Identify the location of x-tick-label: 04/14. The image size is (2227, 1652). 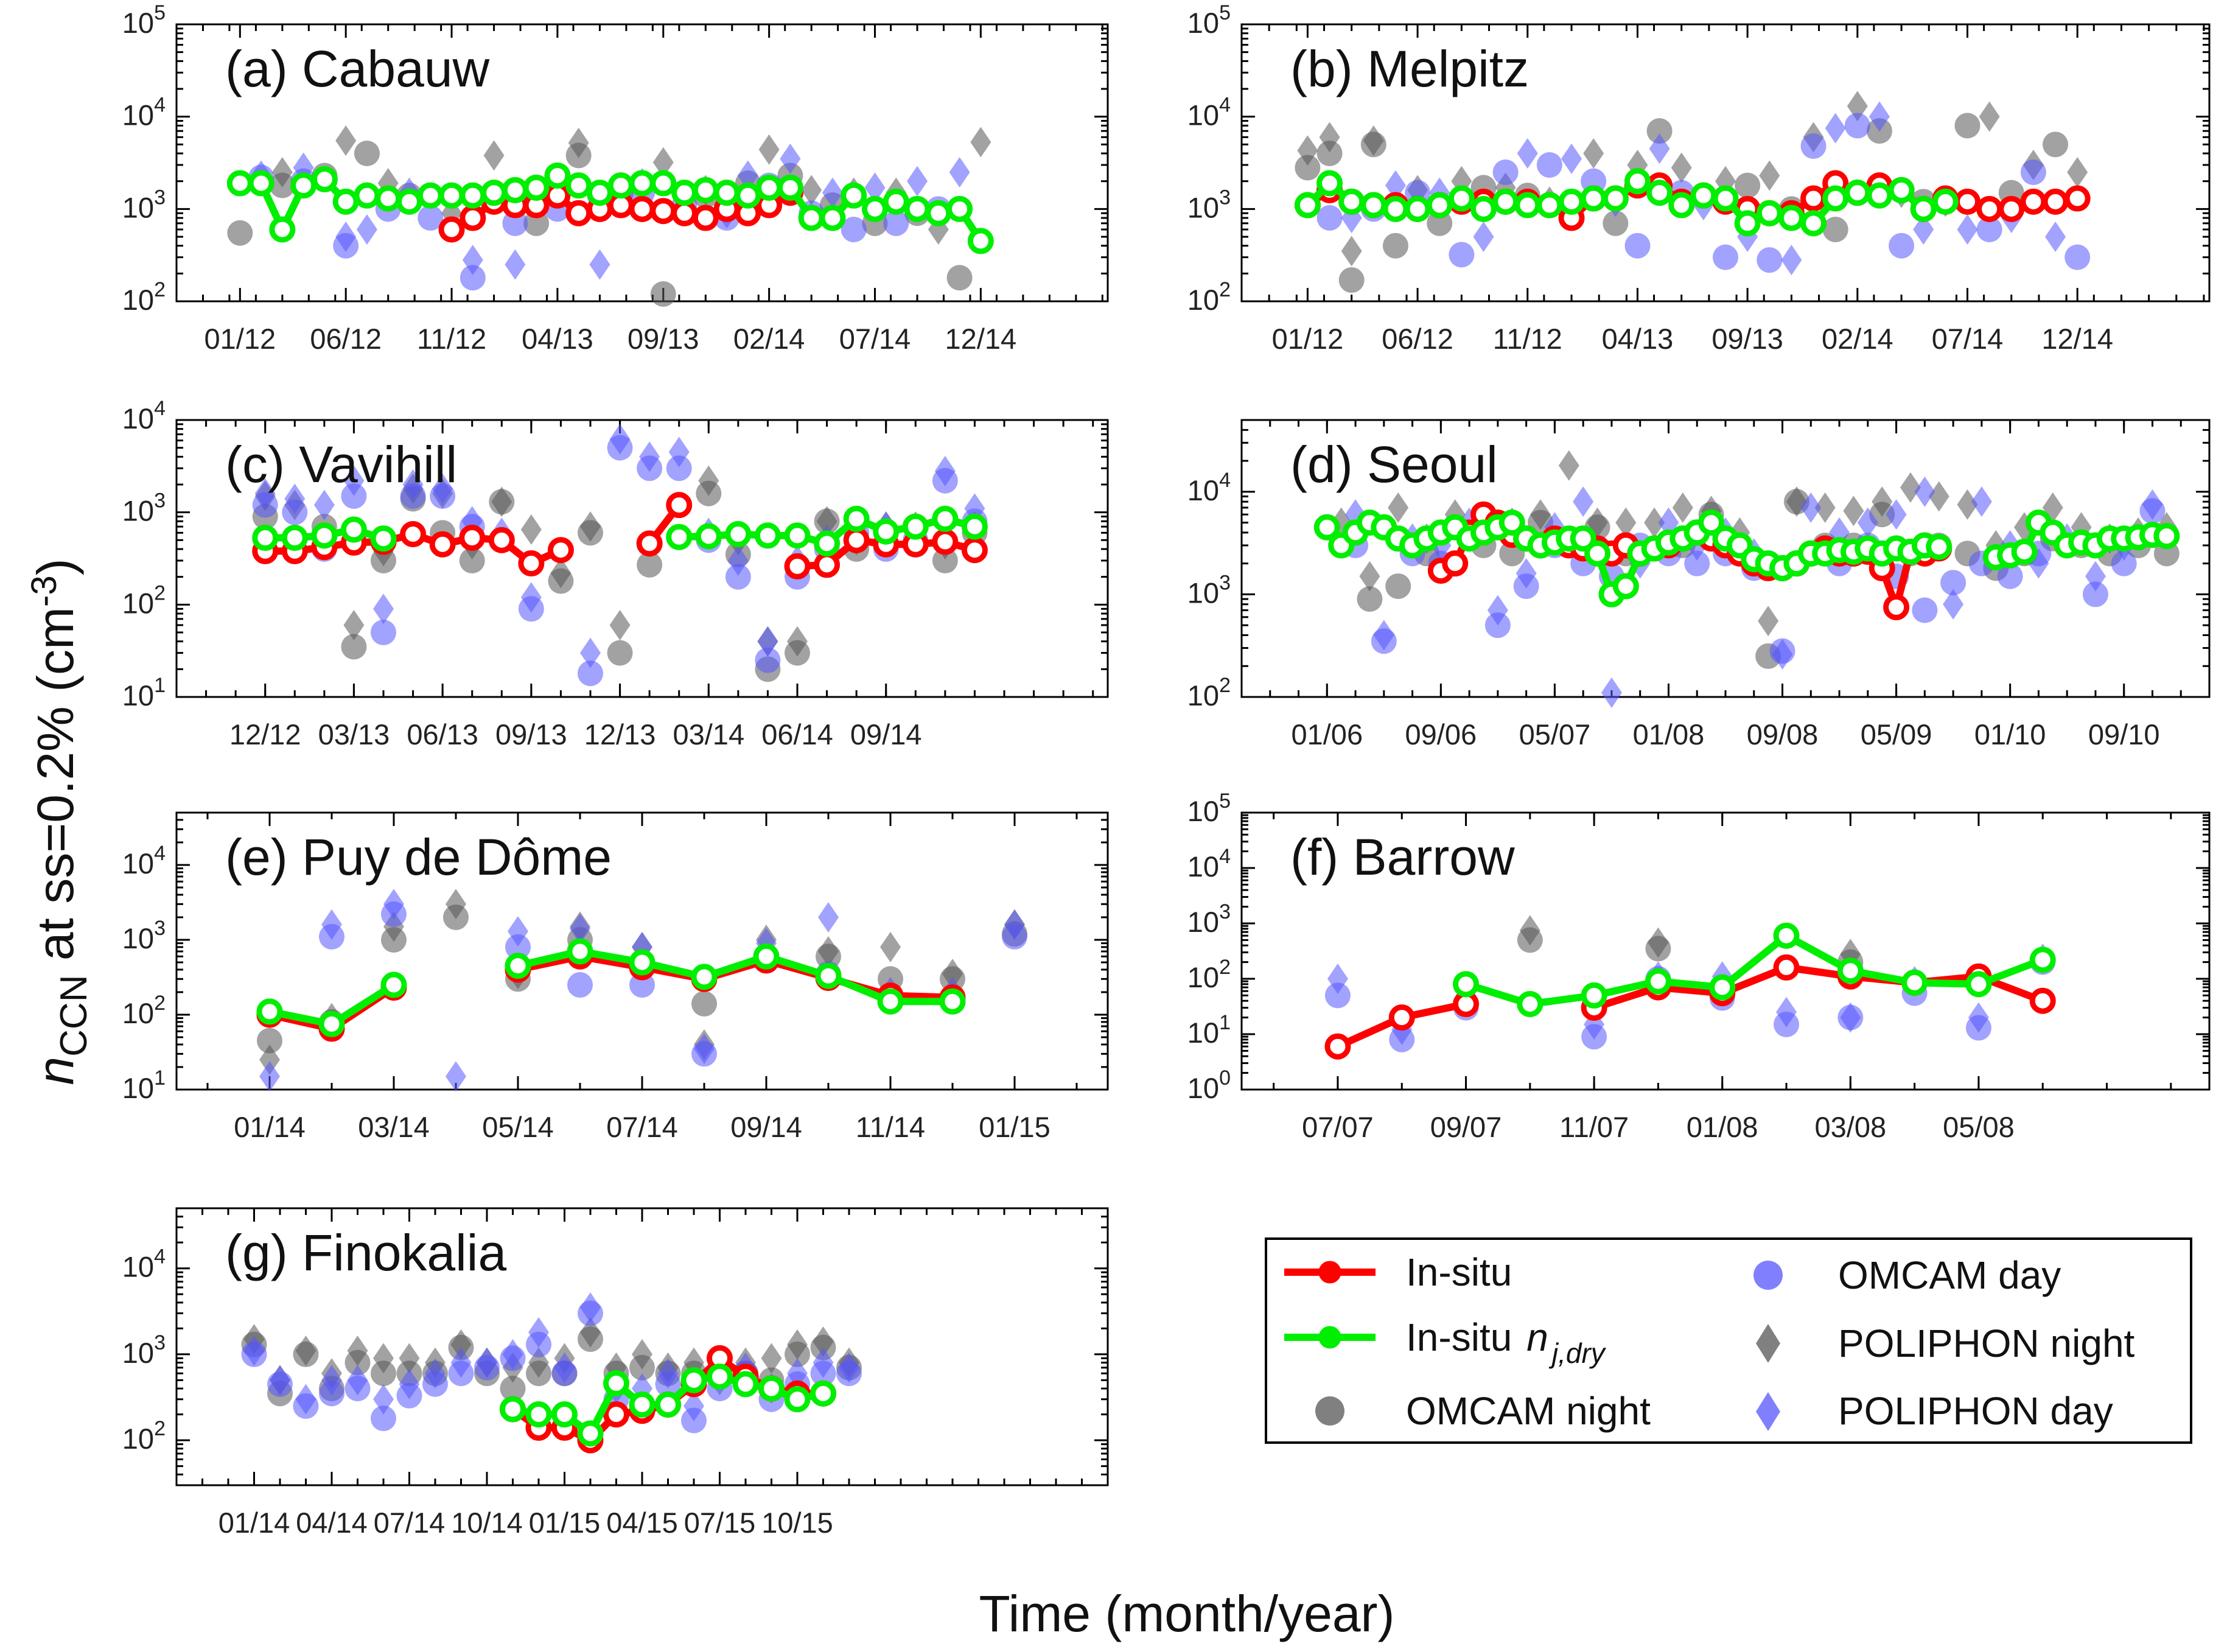
(332, 1523).